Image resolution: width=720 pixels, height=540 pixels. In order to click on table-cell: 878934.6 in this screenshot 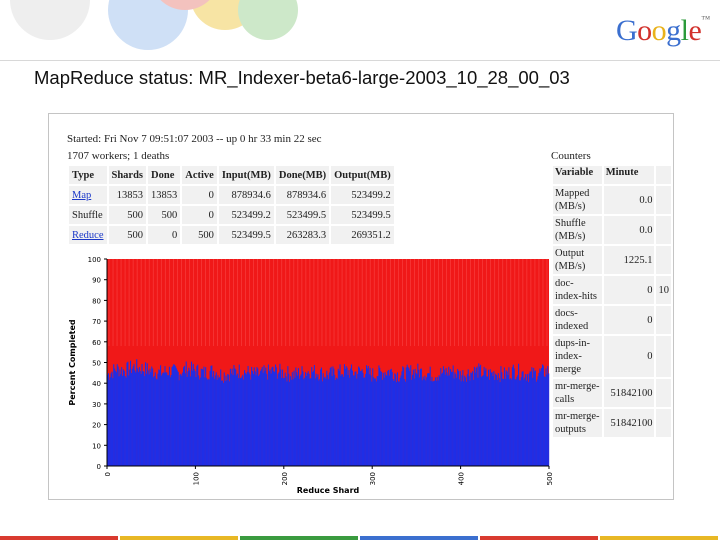, I will do `click(302, 195)`.